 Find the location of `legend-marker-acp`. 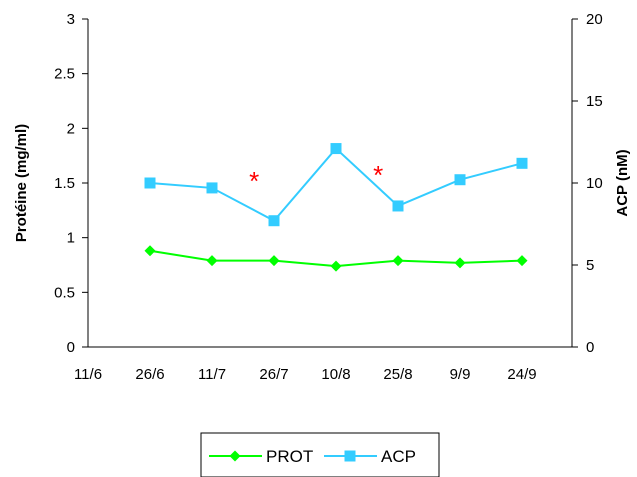

legend-marker-acp is located at coordinates (350, 456).